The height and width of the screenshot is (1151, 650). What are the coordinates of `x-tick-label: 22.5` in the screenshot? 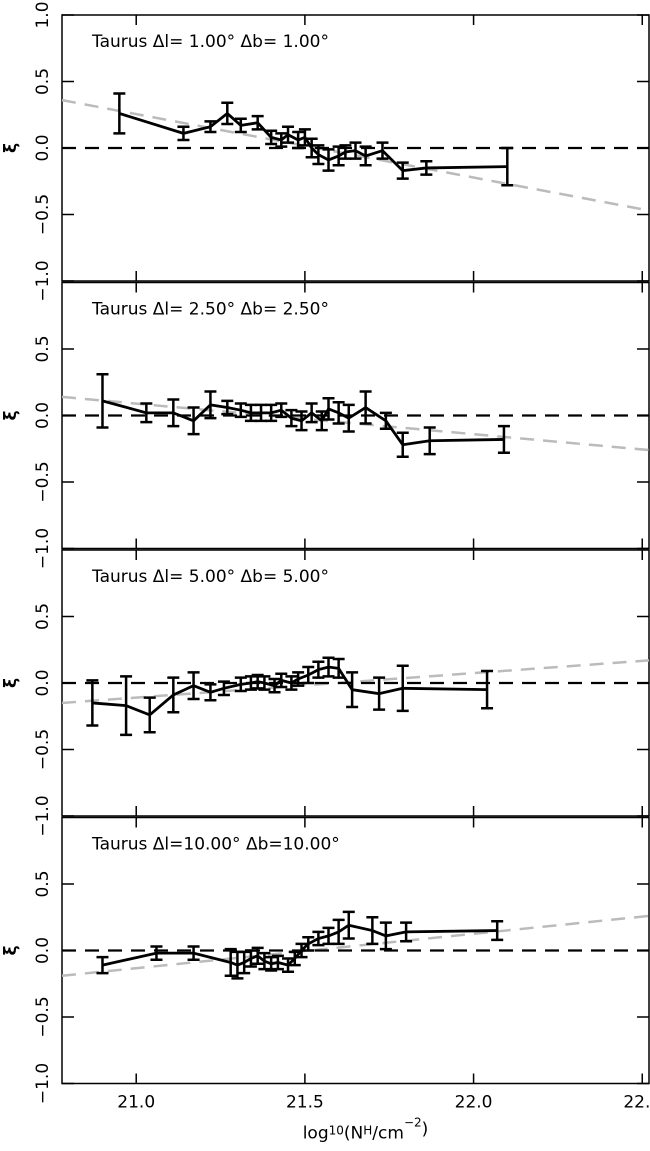 It's located at (636, 1103).